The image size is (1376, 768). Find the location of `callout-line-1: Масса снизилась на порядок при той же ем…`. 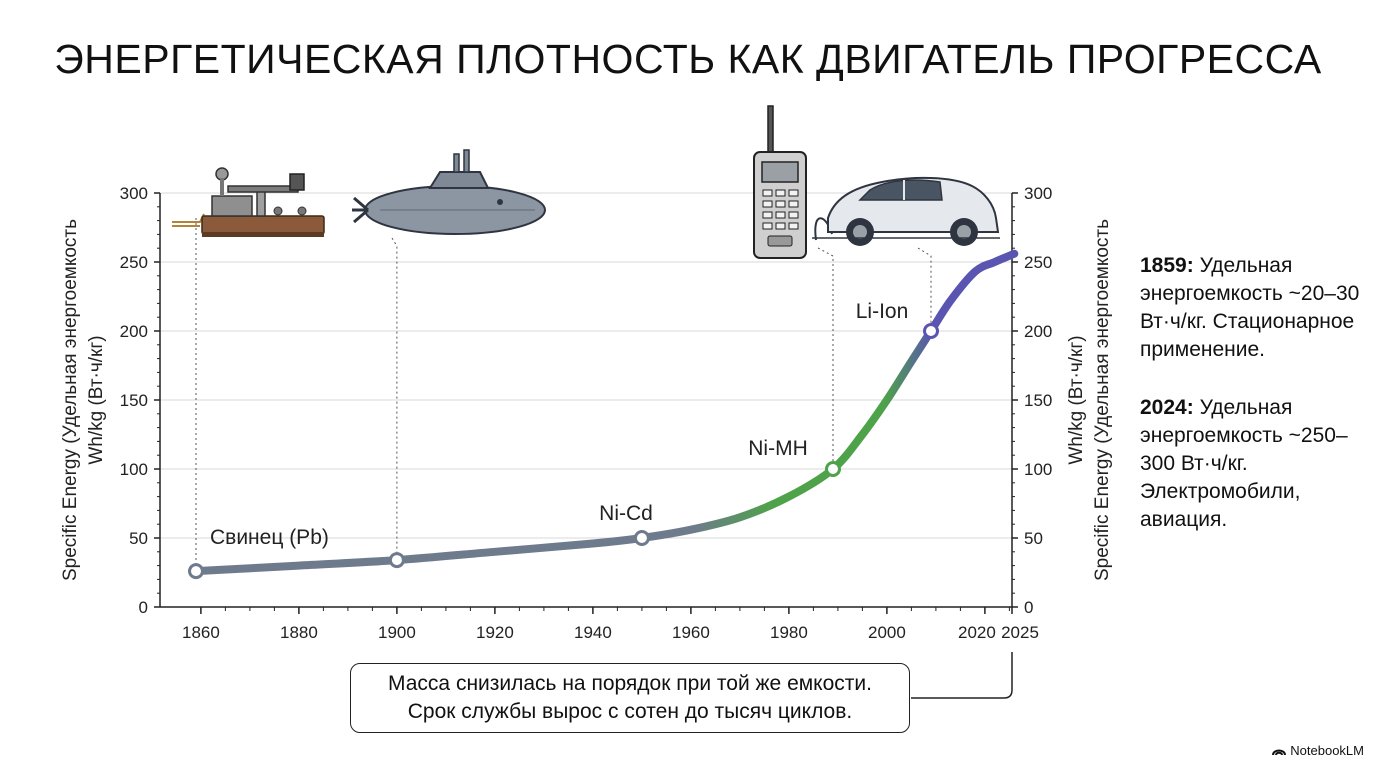

callout-line-1: Масса снизилась на порядок при той же ем… is located at coordinates (630, 683).